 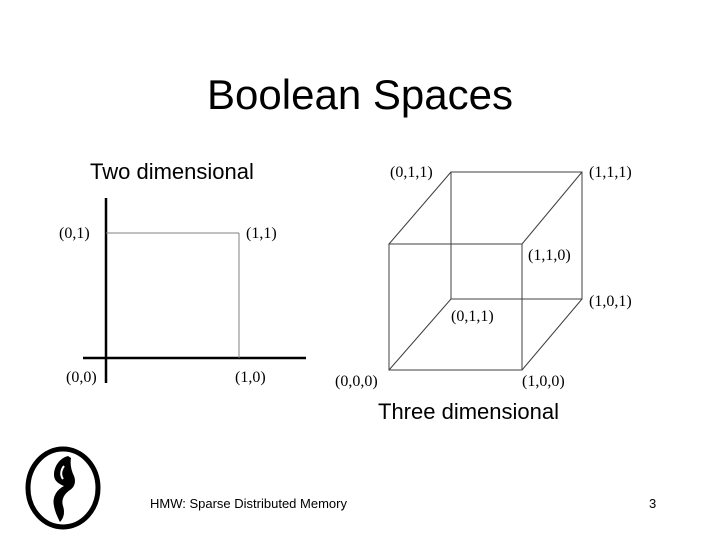 I want to click on vertex-label-1-1-0: (1,1,0), so click(x=549, y=255).